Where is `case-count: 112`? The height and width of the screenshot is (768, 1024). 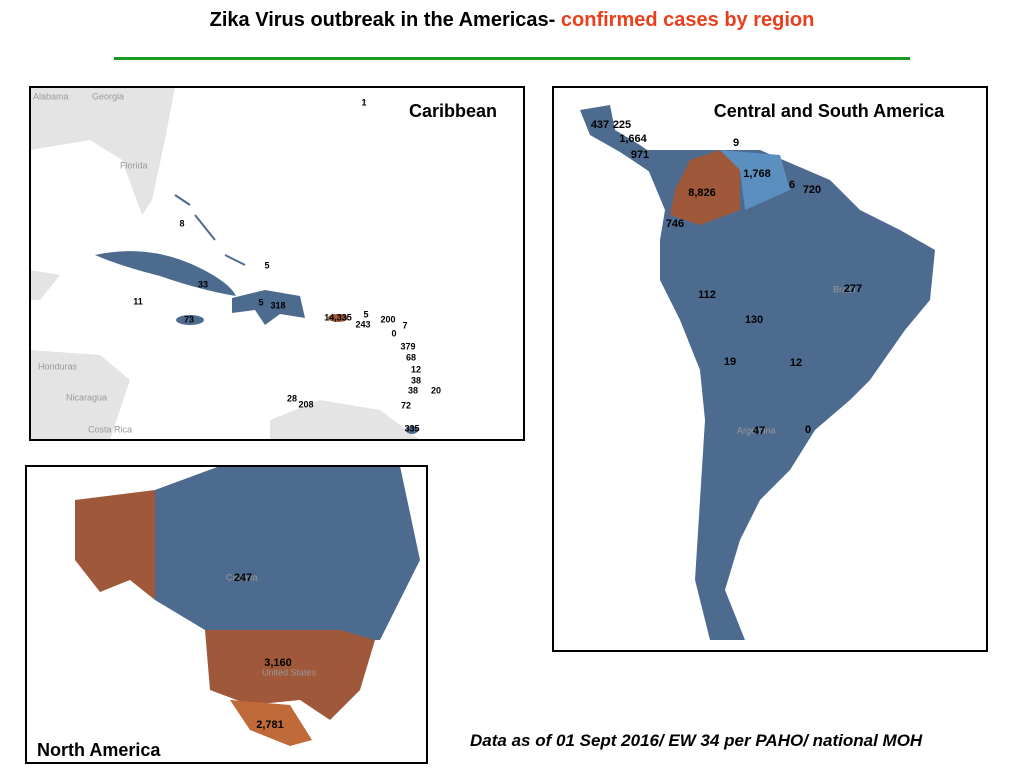
case-count: 112 is located at coordinates (707, 295).